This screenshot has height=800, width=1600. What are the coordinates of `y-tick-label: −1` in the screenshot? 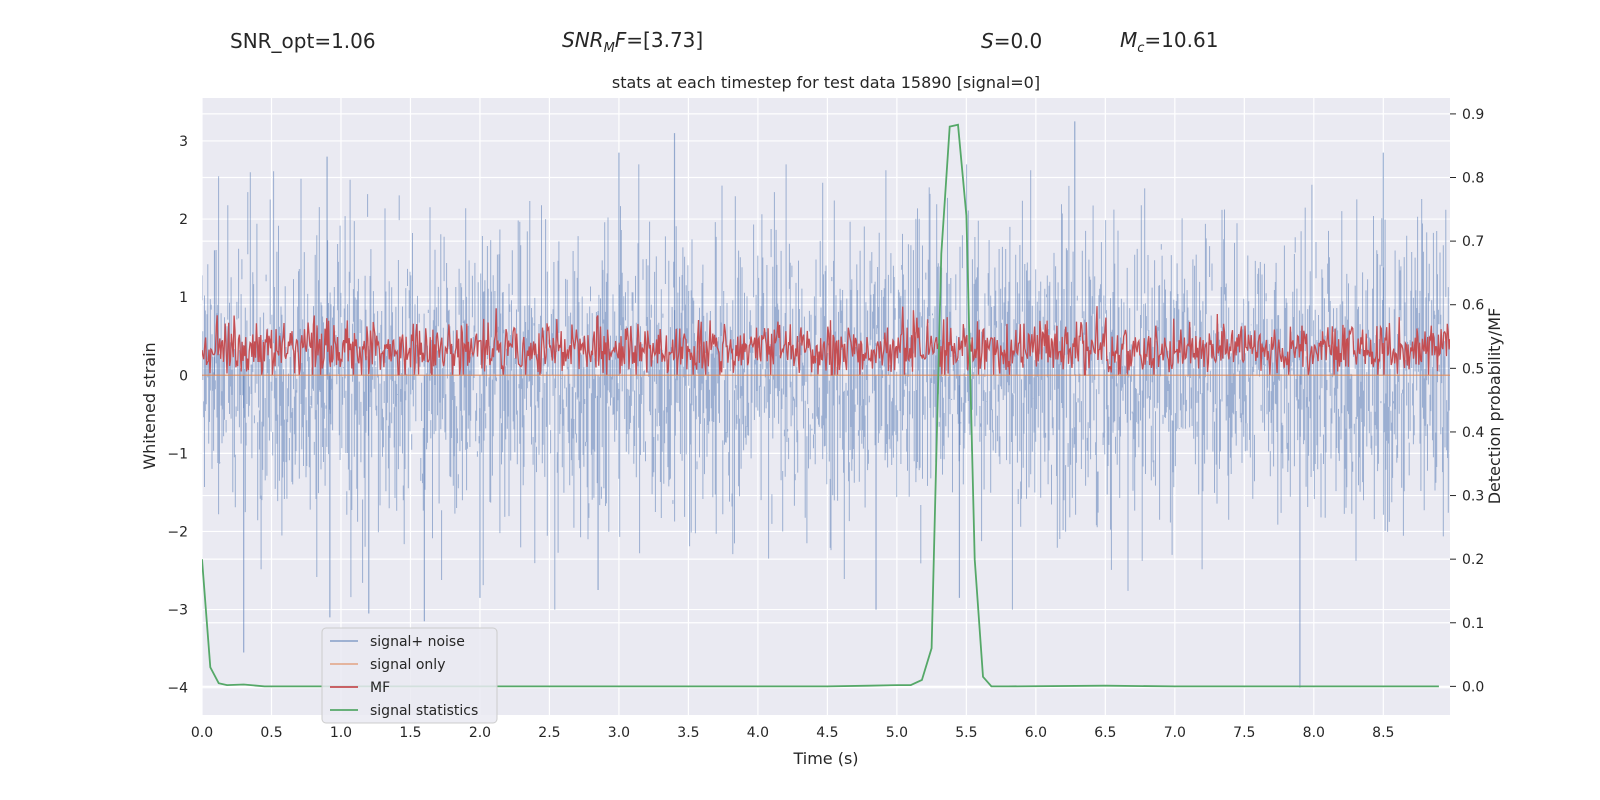 It's located at (177, 454).